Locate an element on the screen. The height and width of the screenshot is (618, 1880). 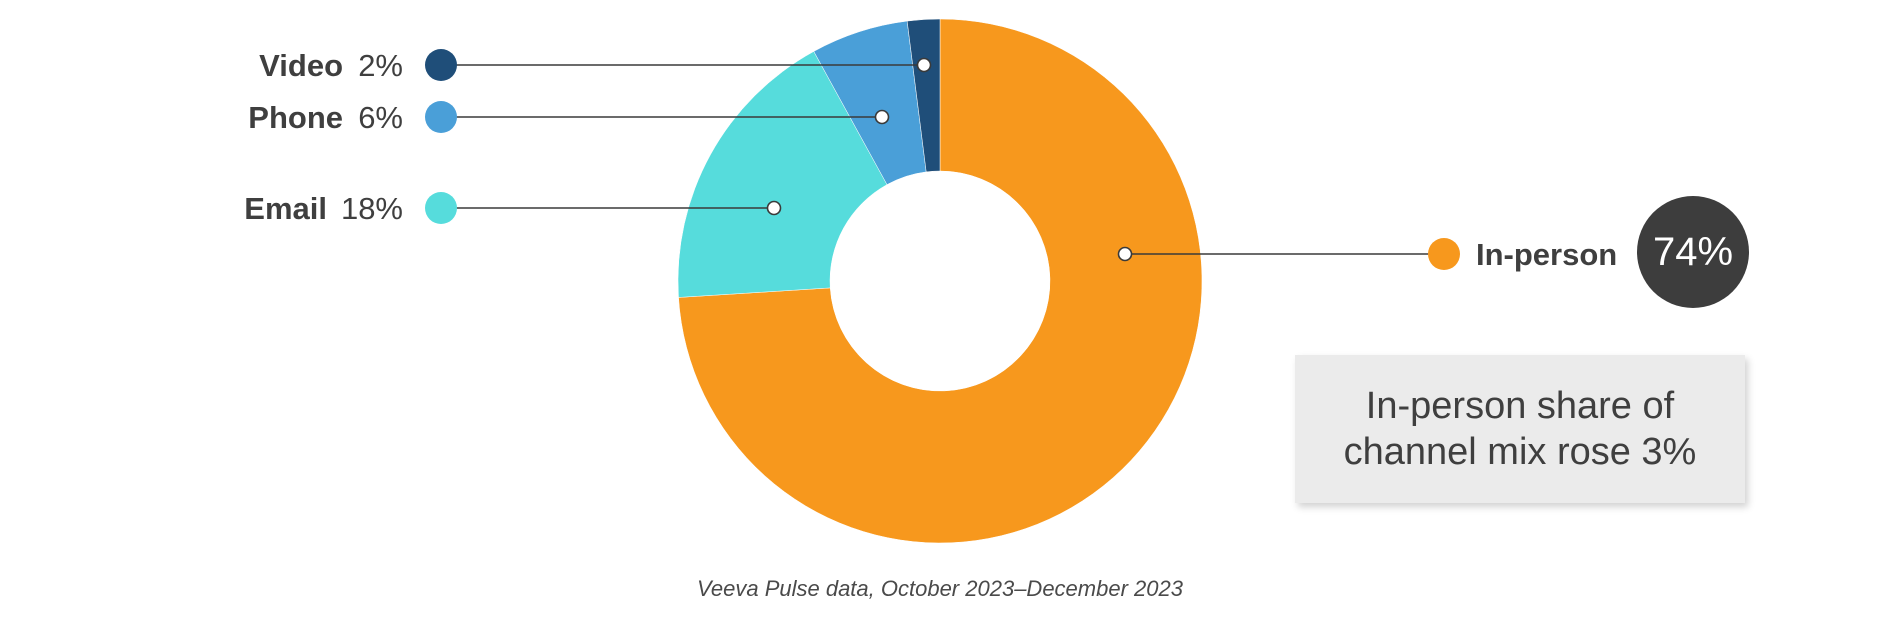
value-in-person: 74% is located at coordinates (1693, 252).